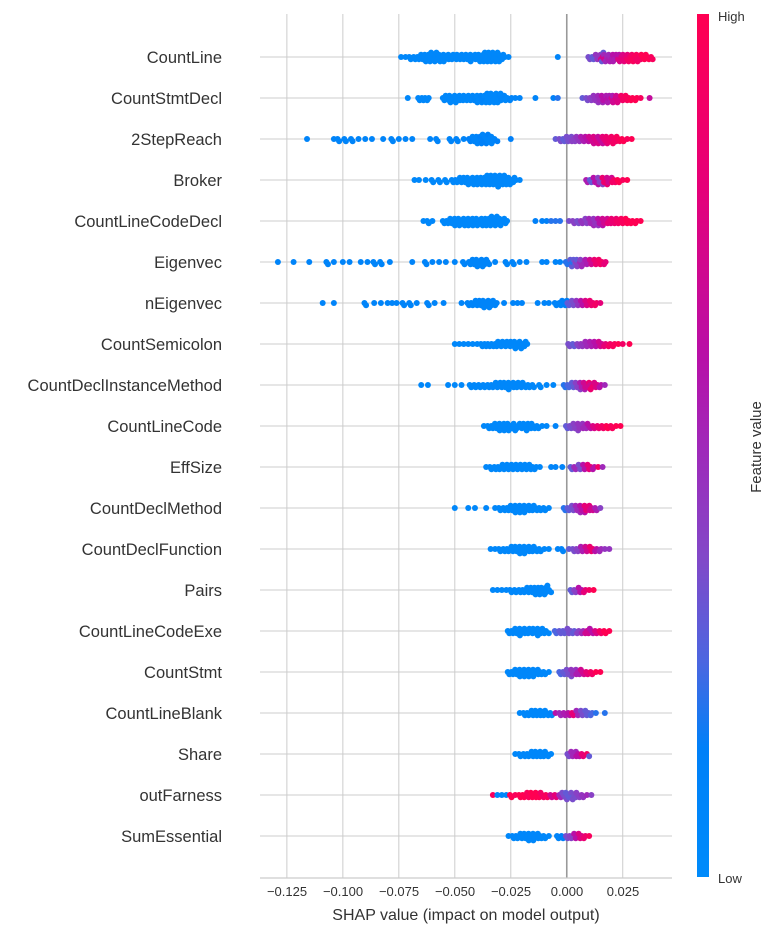 The height and width of the screenshot is (934, 773). What do you see at coordinates (164, 427) in the screenshot?
I see `feature-label: CountLineCode` at bounding box center [164, 427].